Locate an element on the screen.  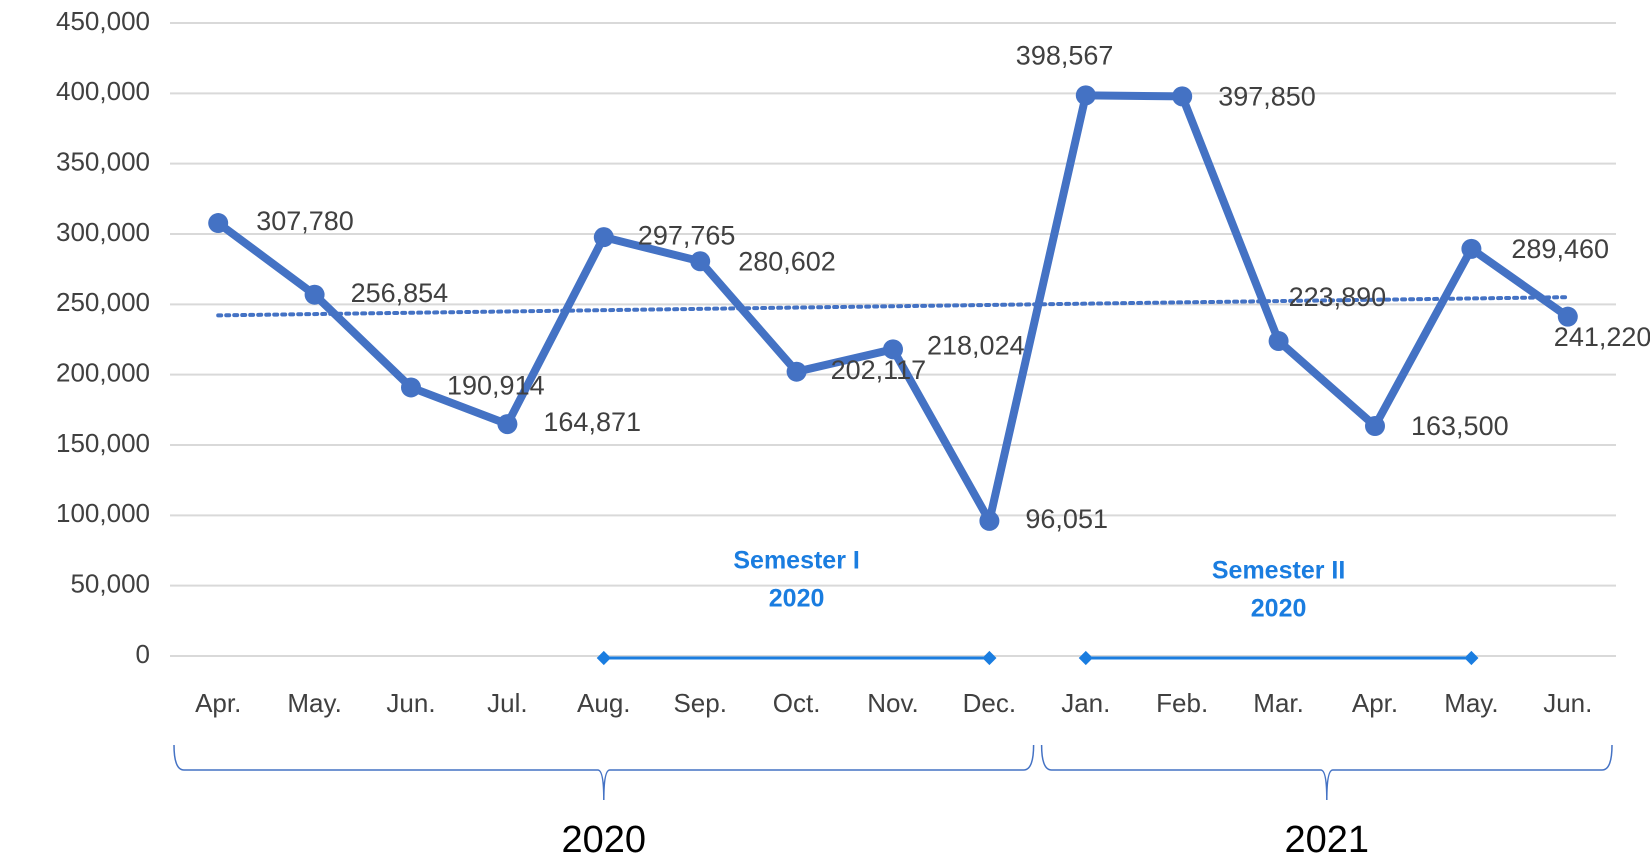
data-label: 398,567 is located at coordinates (1065, 55).